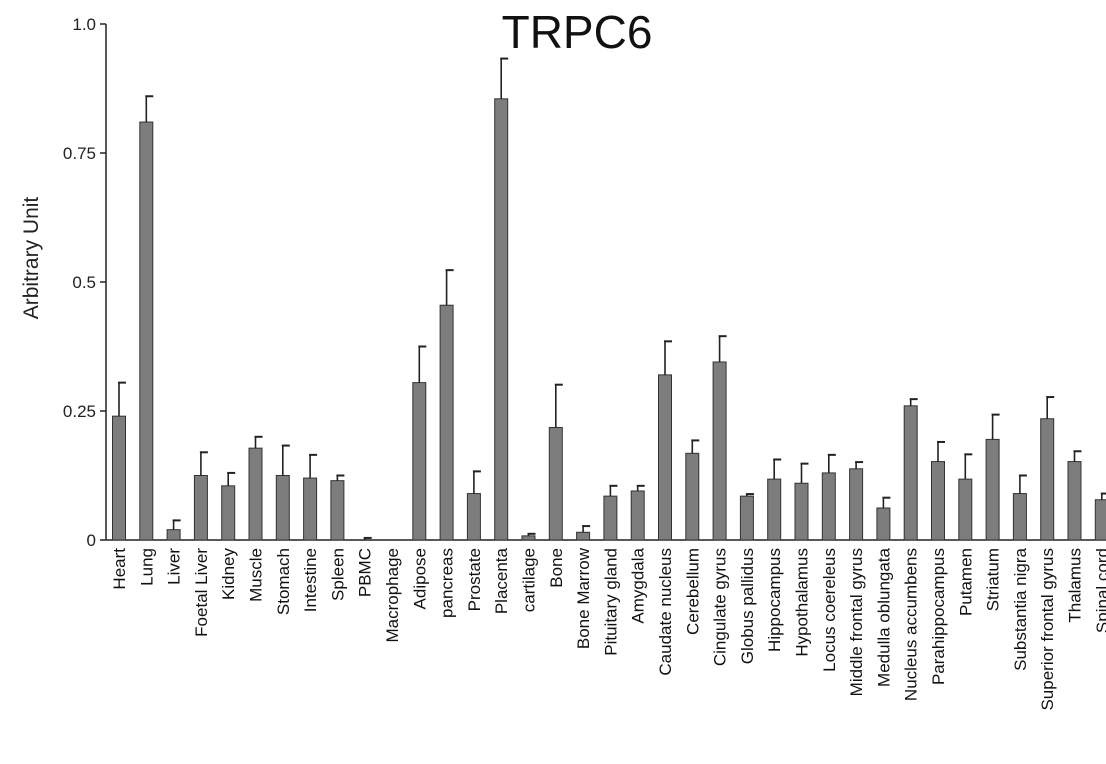 This screenshot has height=764, width=1106. What do you see at coordinates (993, 579) in the screenshot?
I see `category-label: Striatum` at bounding box center [993, 579].